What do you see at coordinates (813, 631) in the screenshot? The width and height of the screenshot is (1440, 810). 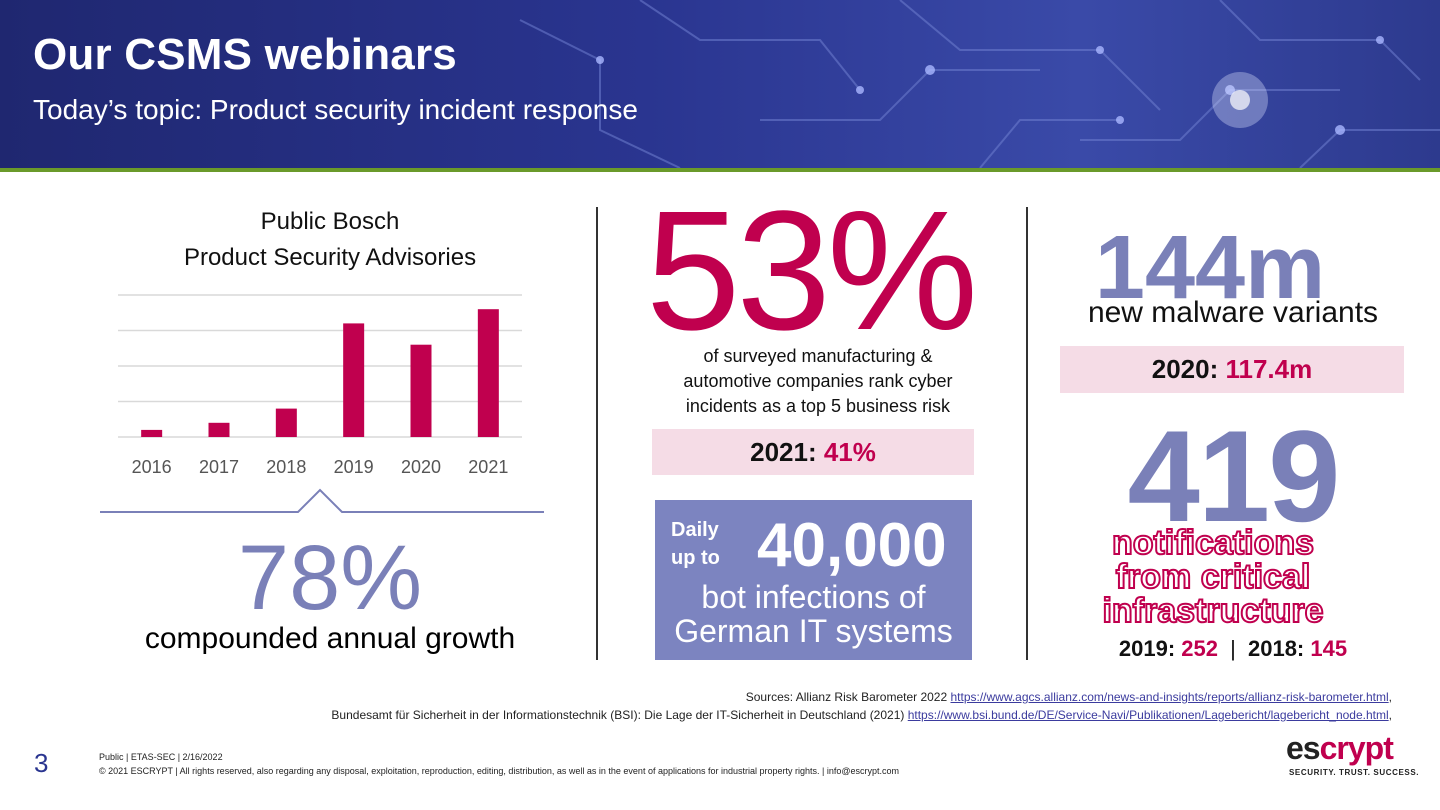 I see `bot-caption-line2: German IT systems` at bounding box center [813, 631].